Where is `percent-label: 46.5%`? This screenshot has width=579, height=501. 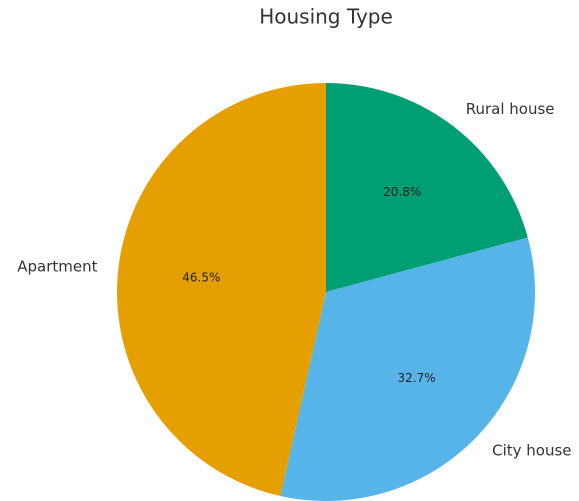
percent-label: 46.5% is located at coordinates (201, 278).